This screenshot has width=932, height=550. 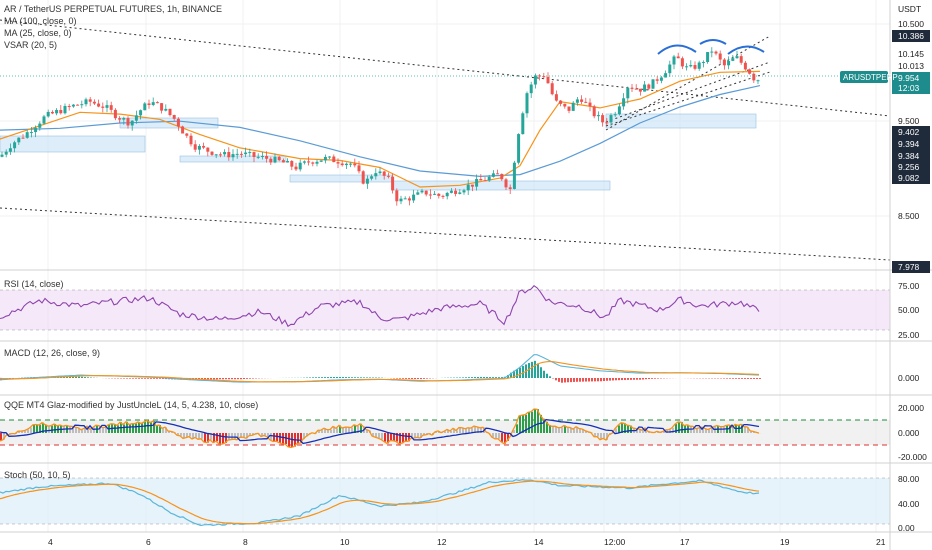 What do you see at coordinates (909, 504) in the screenshot?
I see `stoch-tick: 40.00` at bounding box center [909, 504].